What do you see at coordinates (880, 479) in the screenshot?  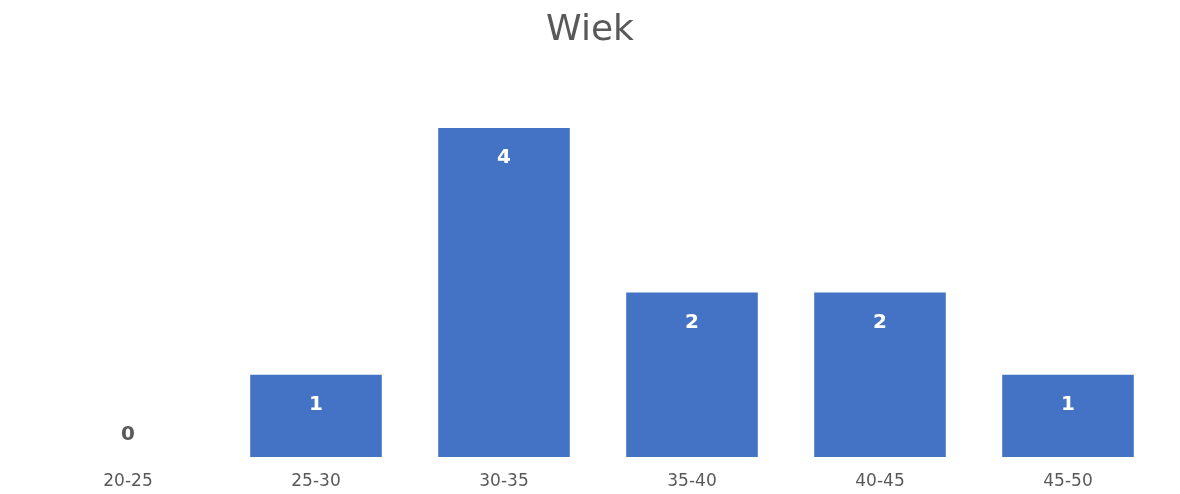 I see `x-tick-label: 40-45` at bounding box center [880, 479].